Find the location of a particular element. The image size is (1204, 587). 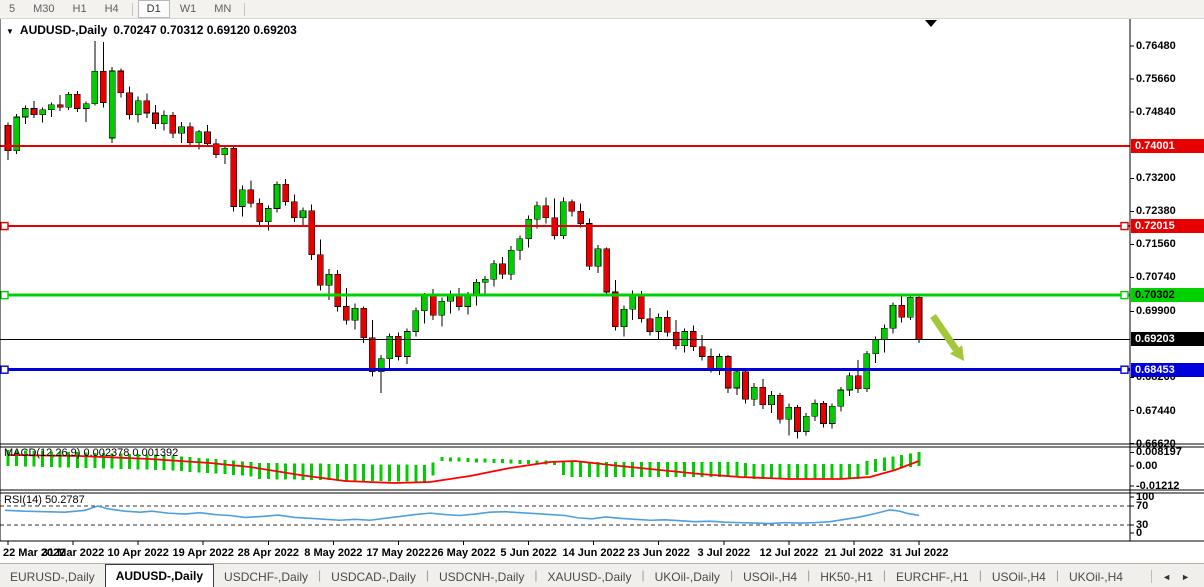

current-price-badge: 0.69203 is located at coordinates (1167, 339).